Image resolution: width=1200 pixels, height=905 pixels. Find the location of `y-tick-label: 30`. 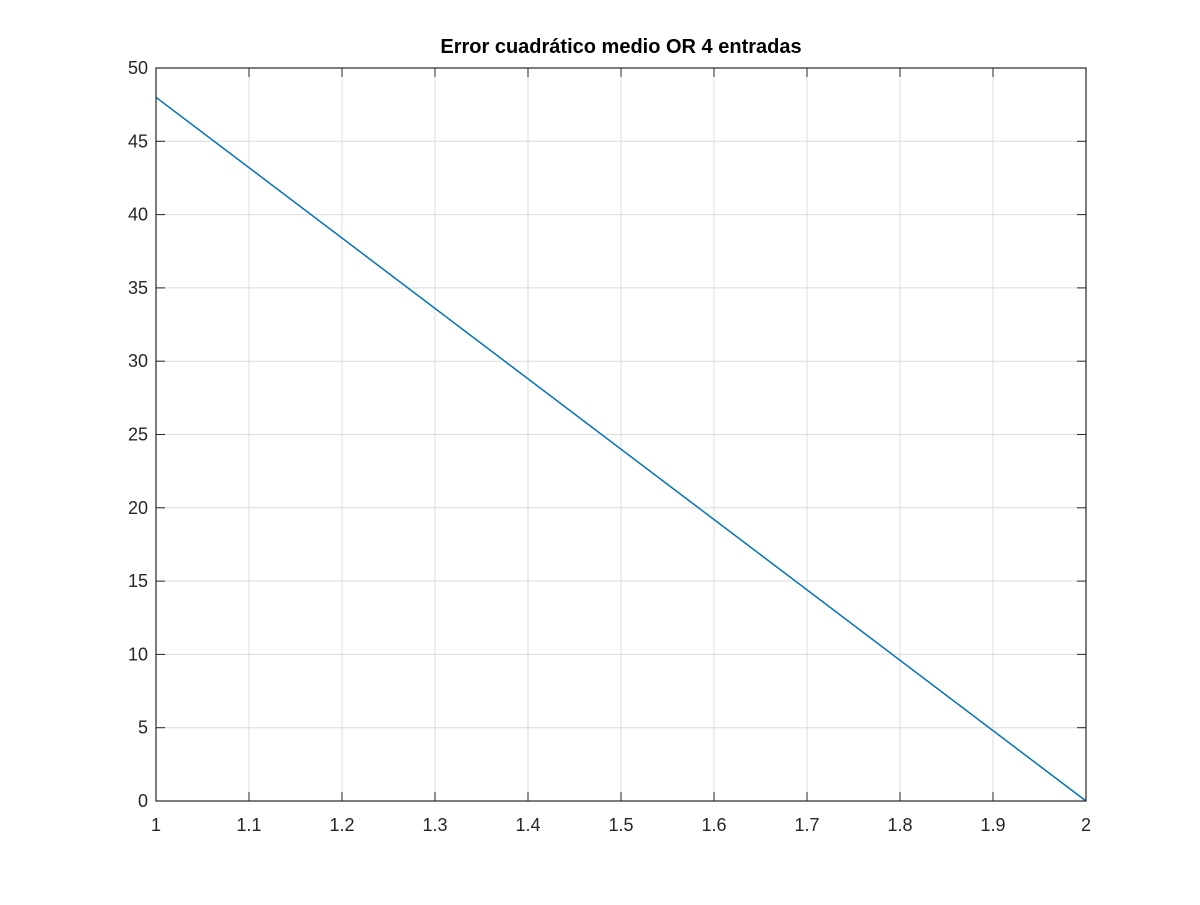

y-tick-label: 30 is located at coordinates (138, 361).